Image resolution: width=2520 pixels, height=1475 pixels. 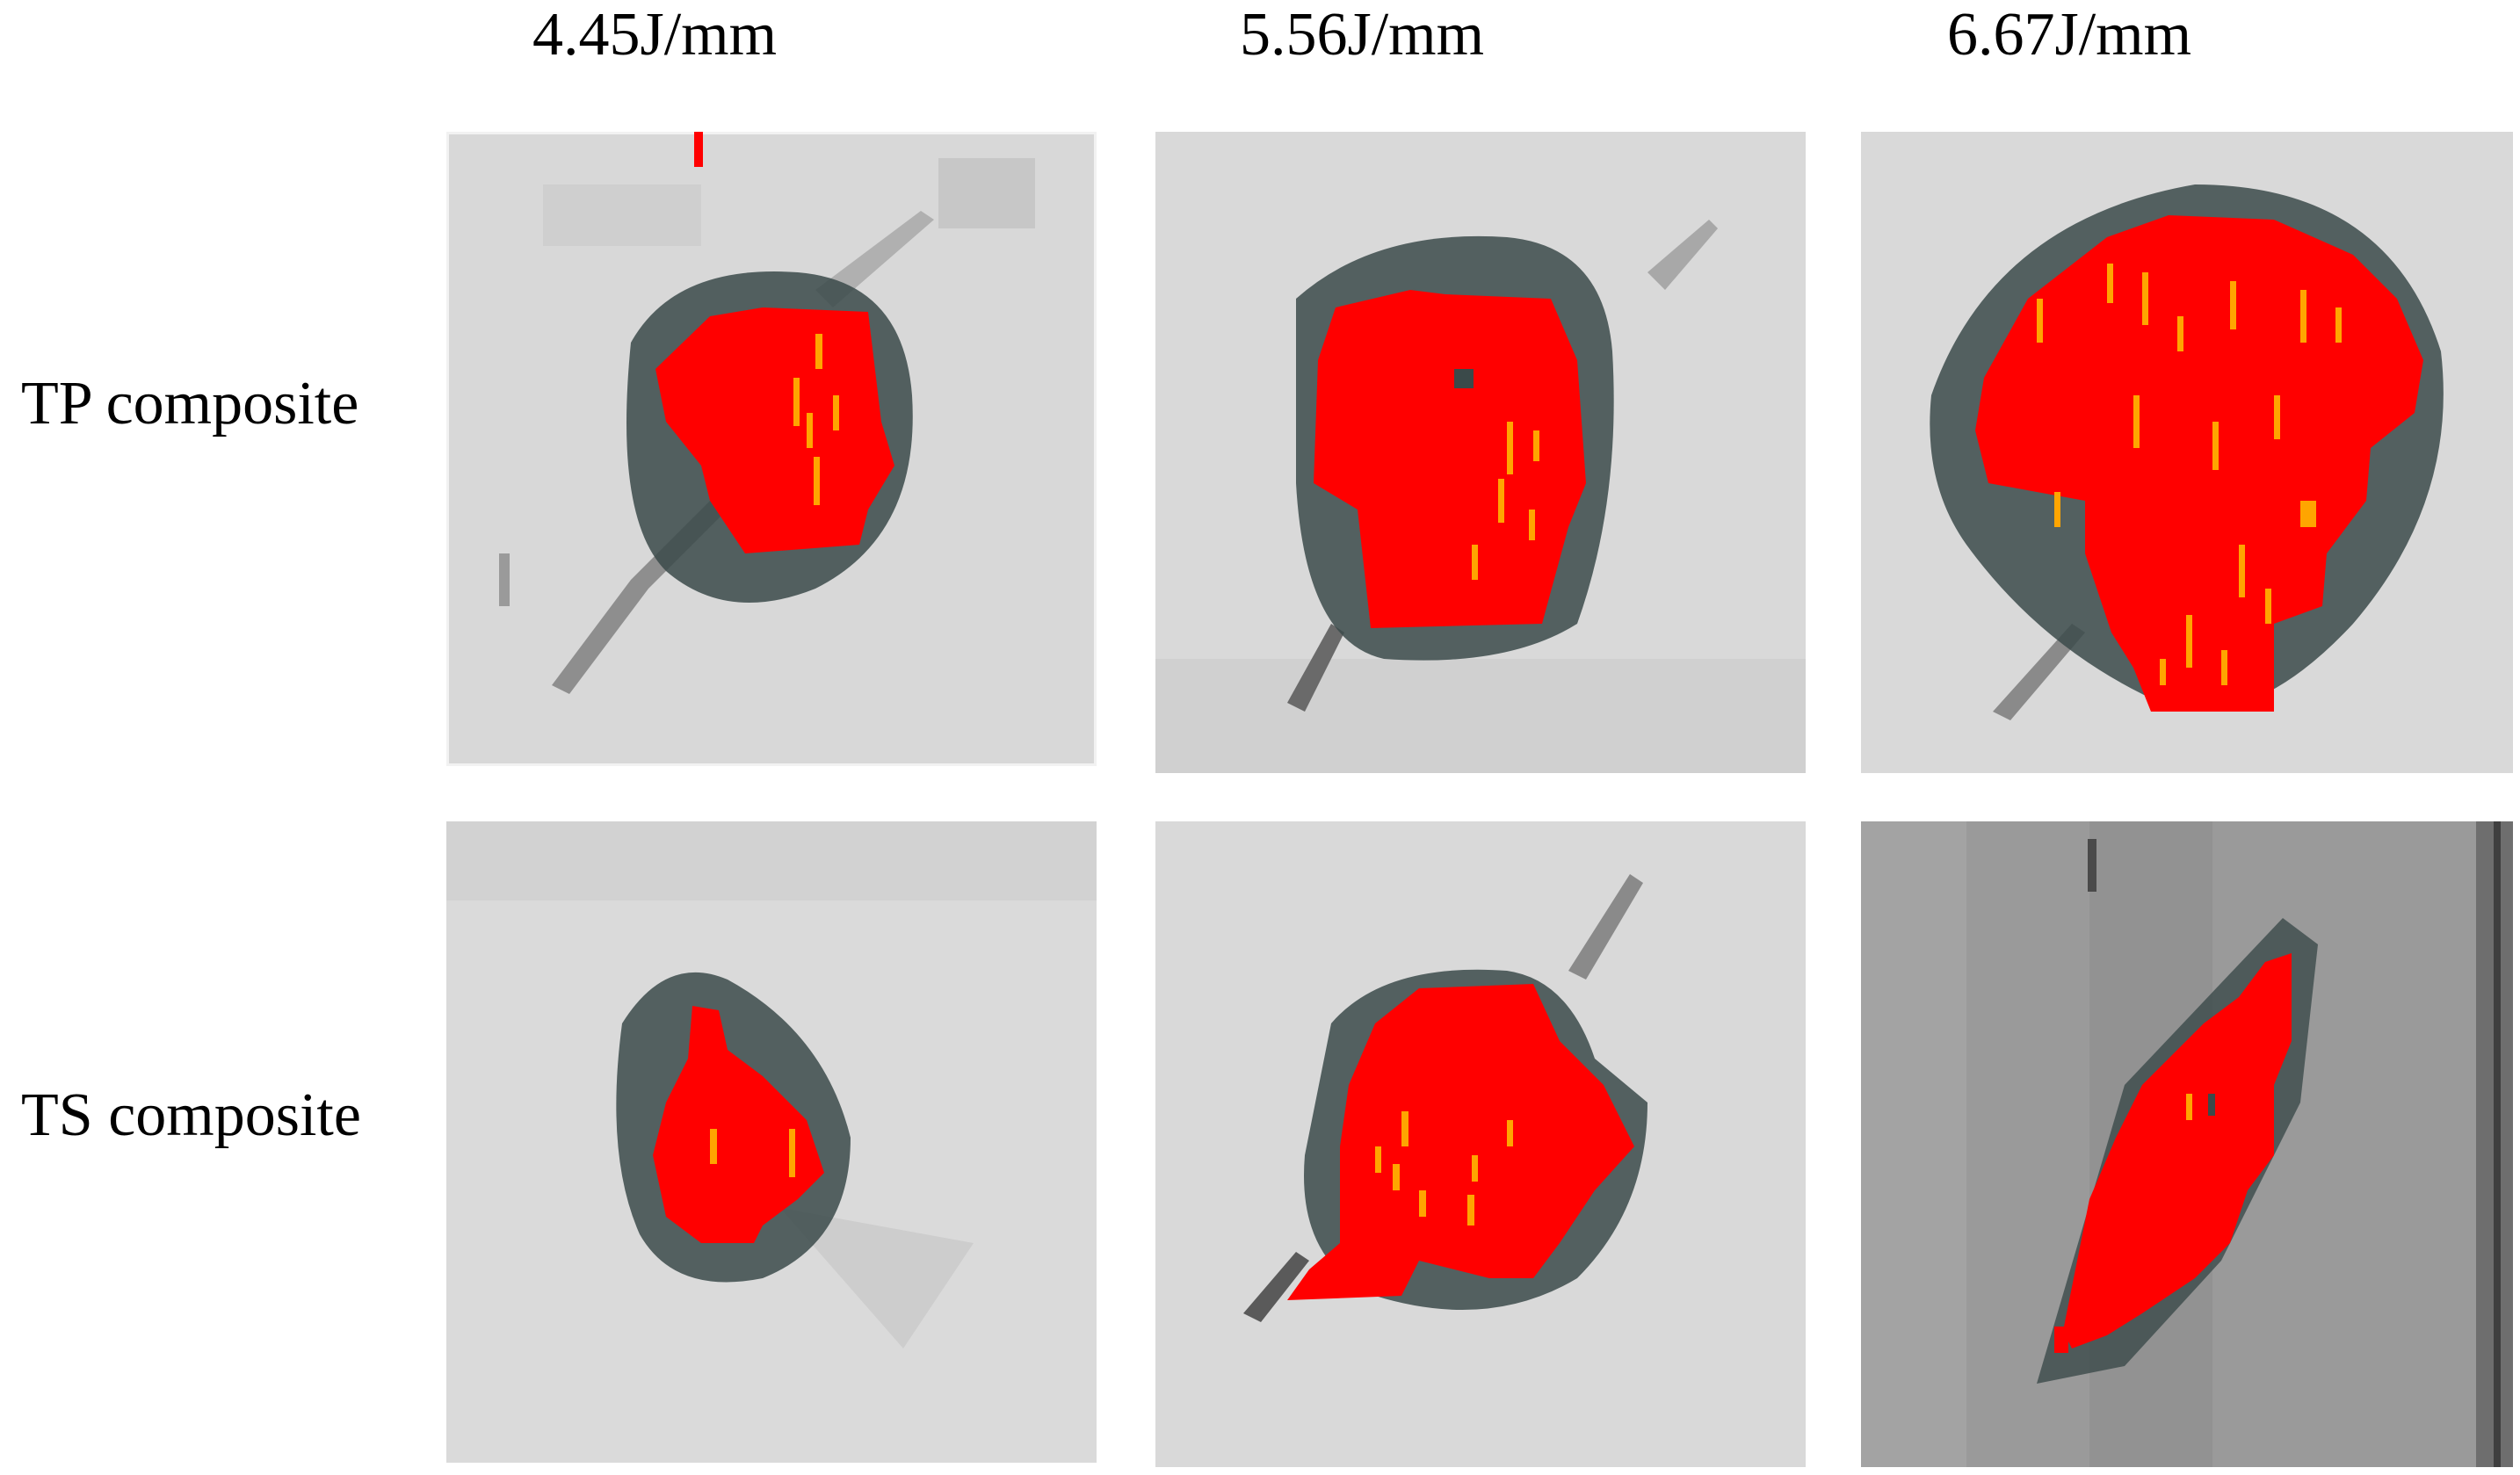 I want to click on column-header-6-67: 6.67J/mm, so click(x=2069, y=35).